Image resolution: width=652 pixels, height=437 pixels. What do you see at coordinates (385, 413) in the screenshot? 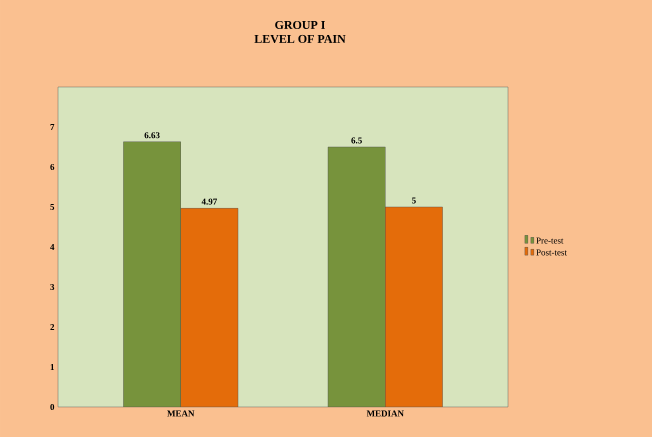
I see `x-tick-label: MEDIAN` at bounding box center [385, 413].